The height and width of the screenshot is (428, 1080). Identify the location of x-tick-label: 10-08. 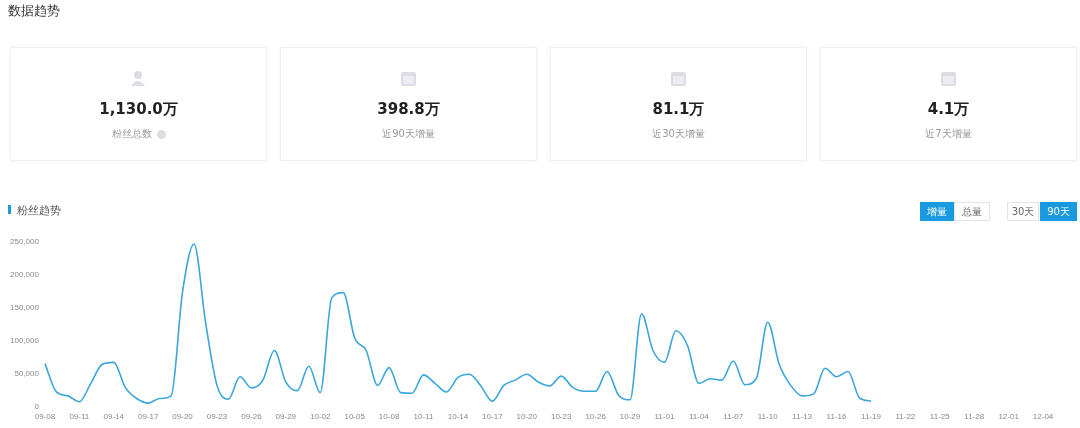
(389, 417).